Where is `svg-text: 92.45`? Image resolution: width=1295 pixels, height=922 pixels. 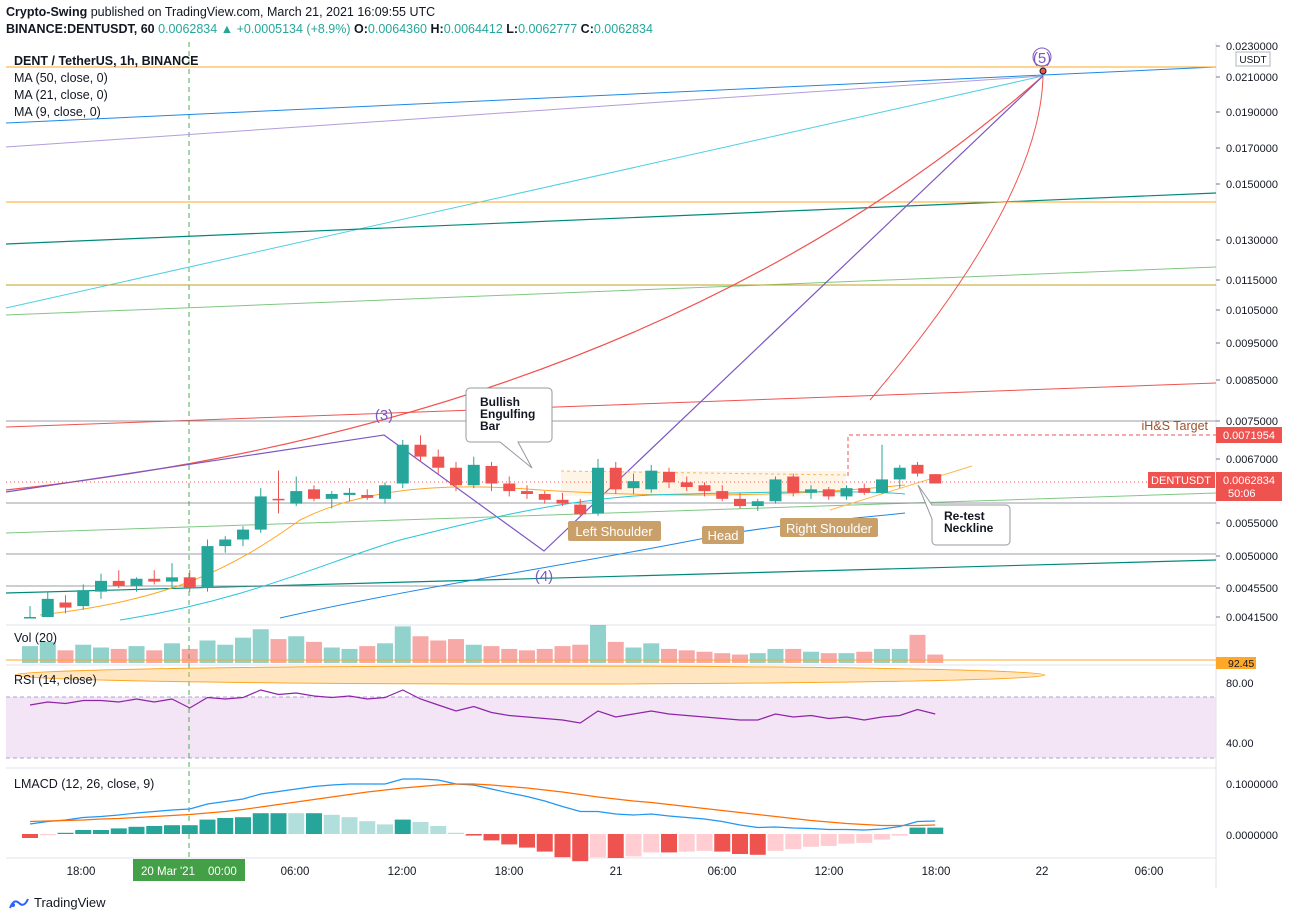 svg-text: 92.45 is located at coordinates (1241, 664).